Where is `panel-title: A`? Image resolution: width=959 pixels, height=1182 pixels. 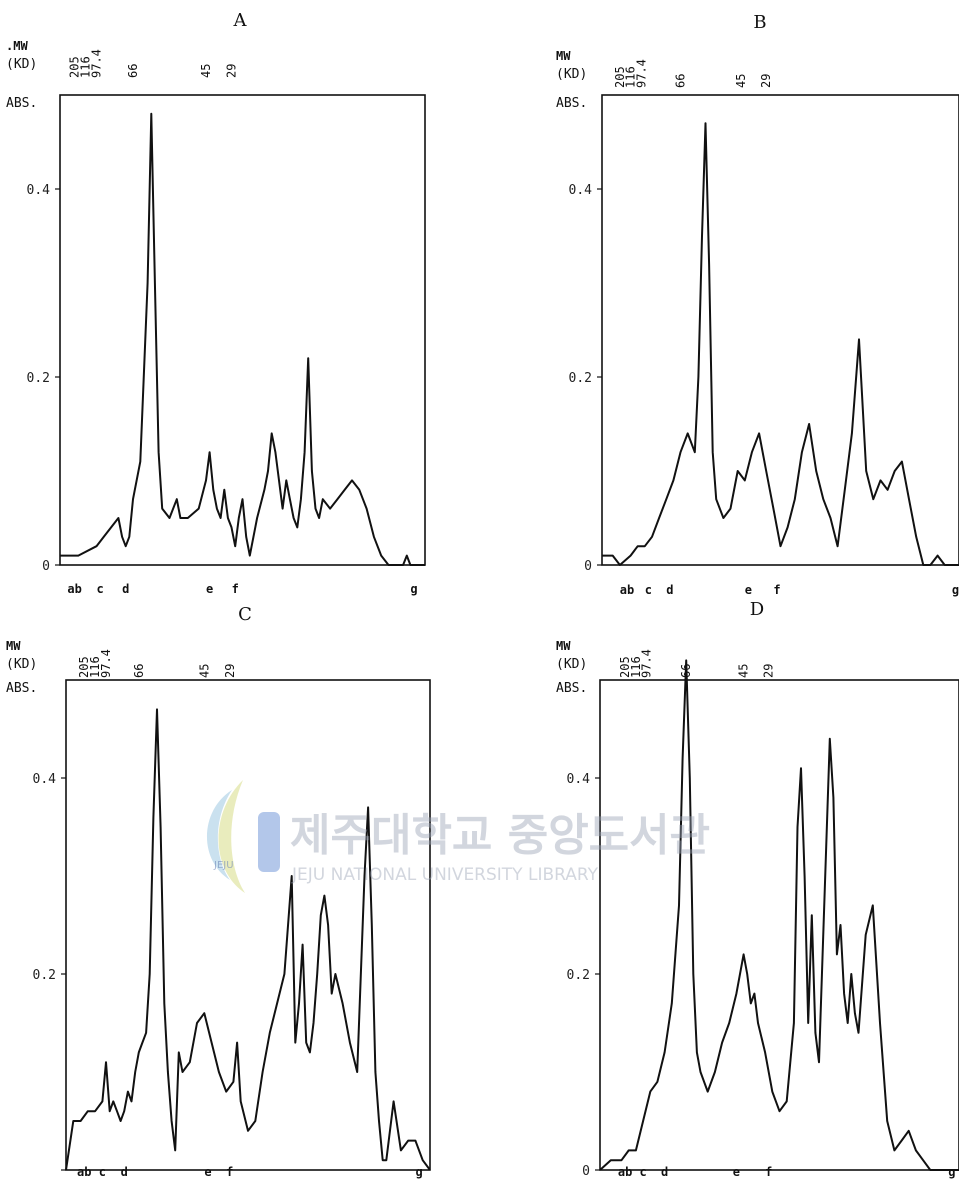 panel-title: A is located at coordinates (240, 20).